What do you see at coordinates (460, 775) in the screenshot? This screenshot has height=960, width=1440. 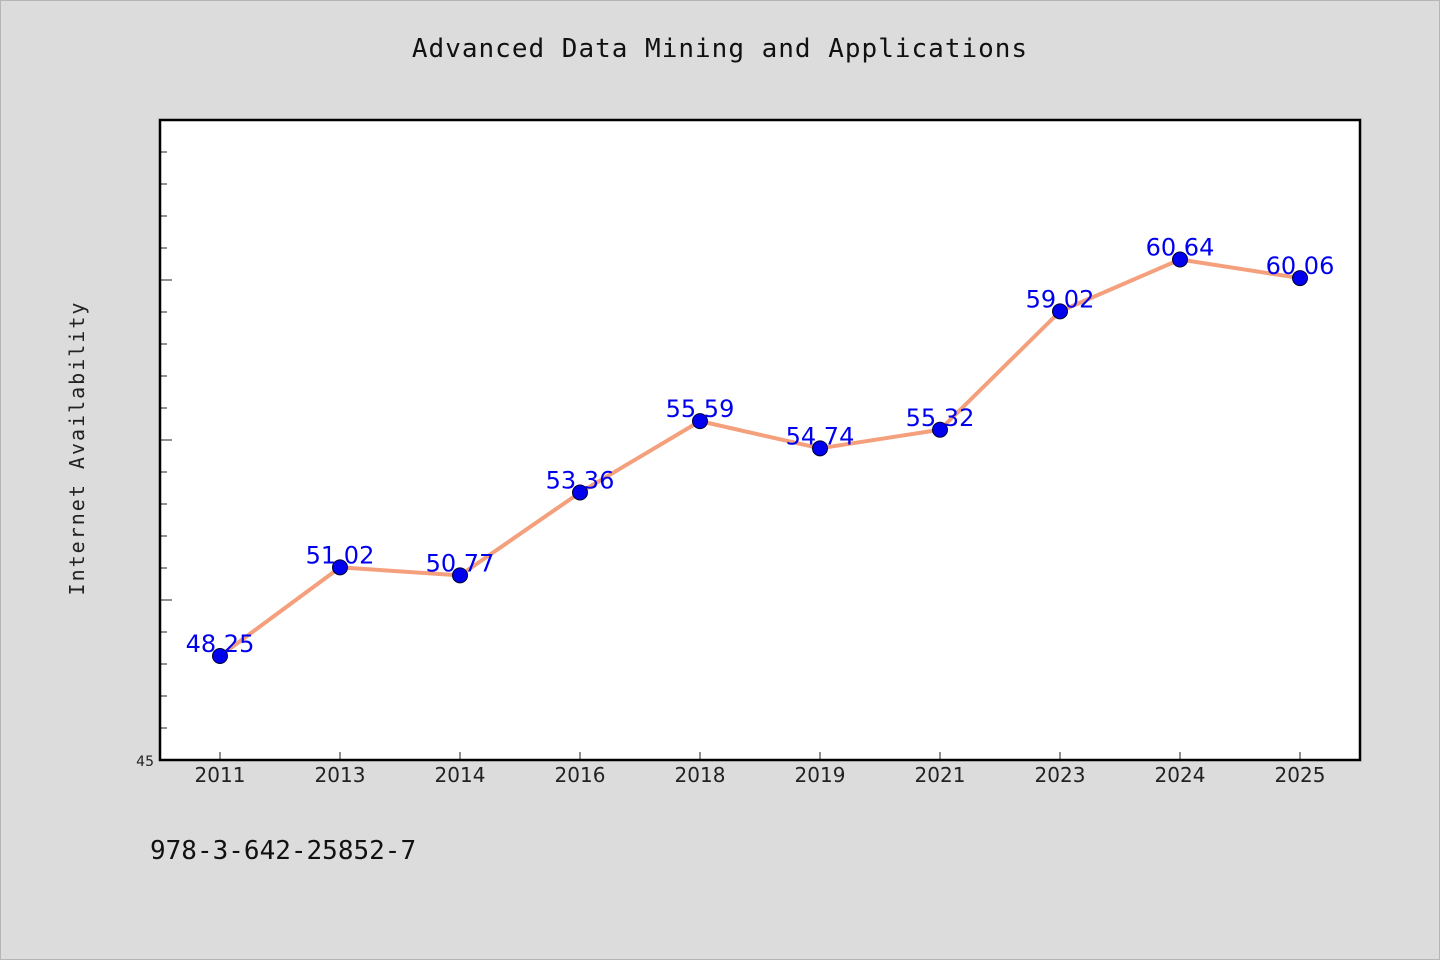 I see `x-tick-label: 2014` at bounding box center [460, 775].